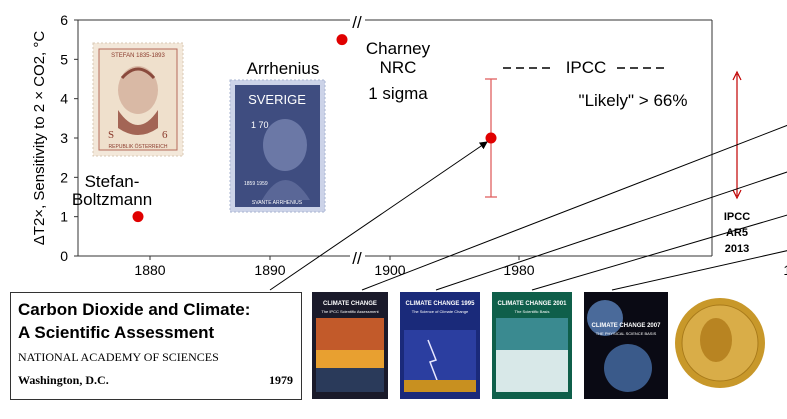  Describe the element at coordinates (441, 304) in the screenshot. I see `cover-sar-title: CLIMATE CHANGE 1995` at that location.